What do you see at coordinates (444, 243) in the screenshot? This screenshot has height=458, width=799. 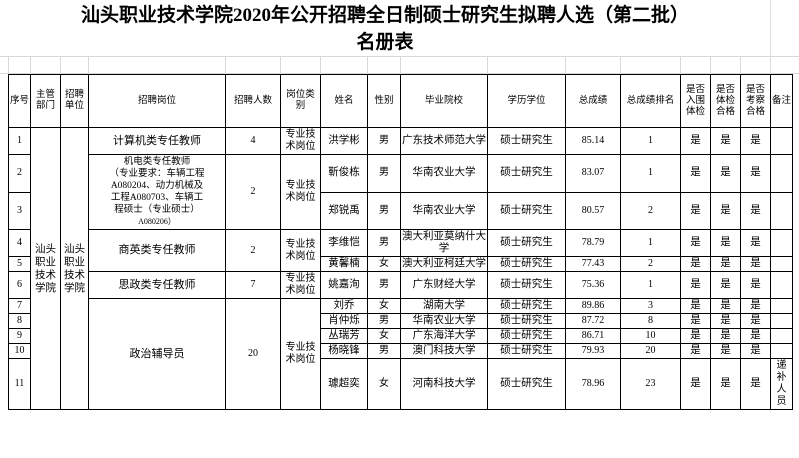 I see `cell-school: 澳大利亚莫纳什大学` at bounding box center [444, 243].